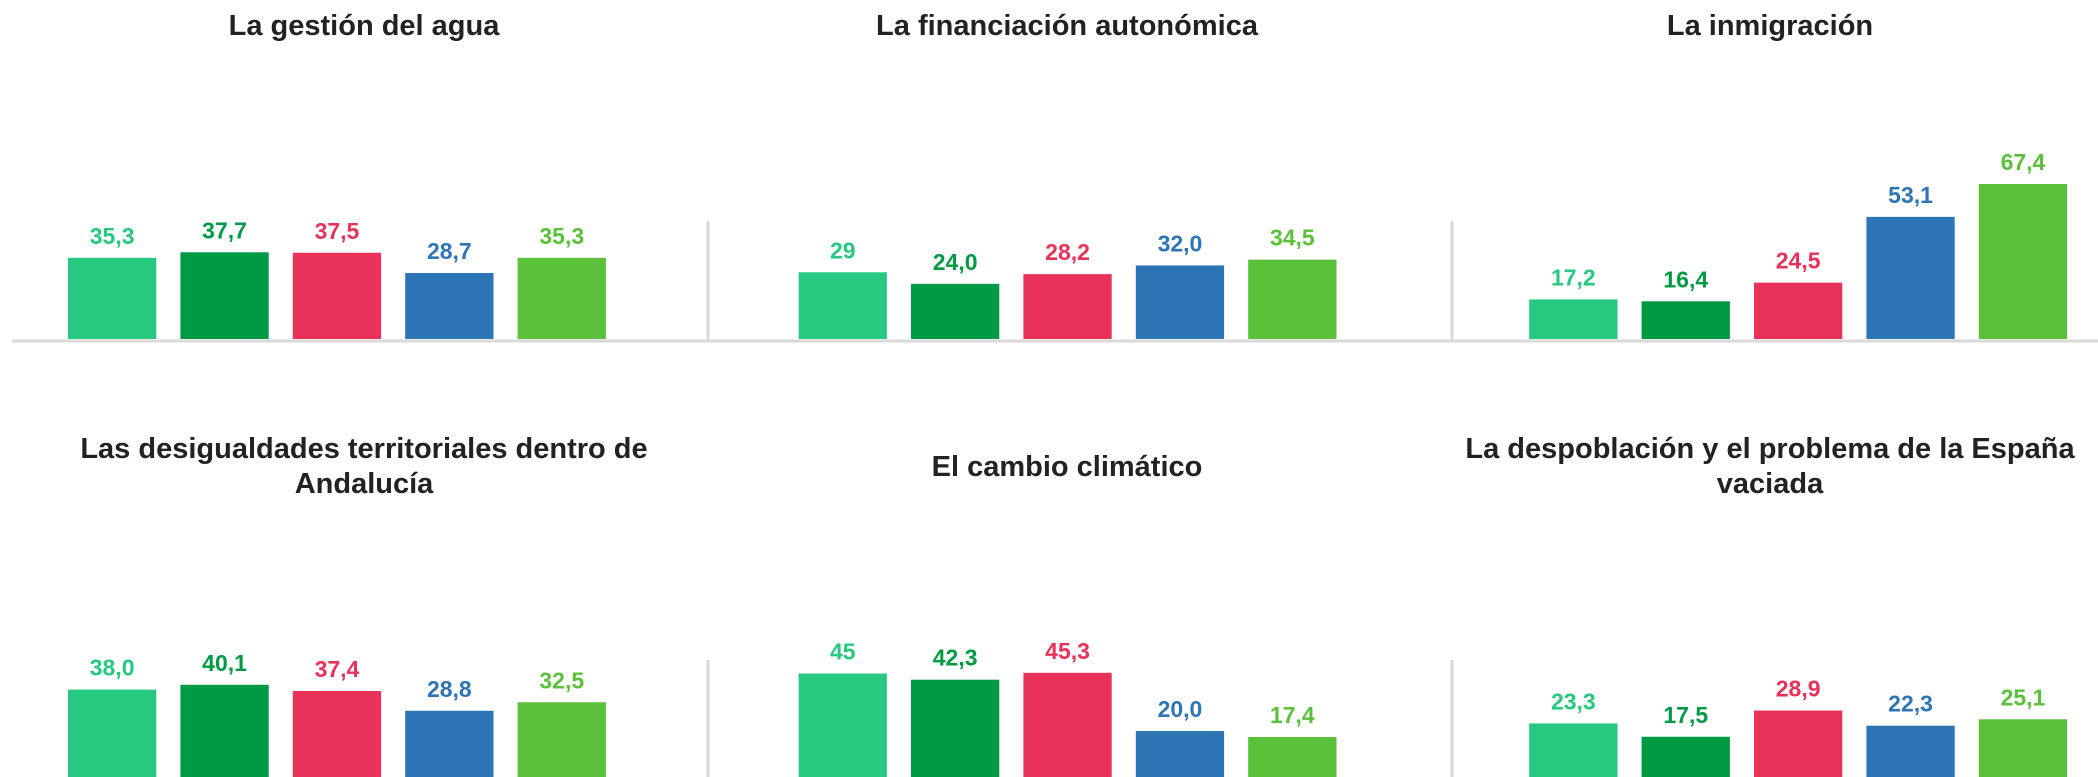 Image resolution: width=2098 pixels, height=777 pixels. What do you see at coordinates (1292, 238) in the screenshot?
I see `value-label: 34,5` at bounding box center [1292, 238].